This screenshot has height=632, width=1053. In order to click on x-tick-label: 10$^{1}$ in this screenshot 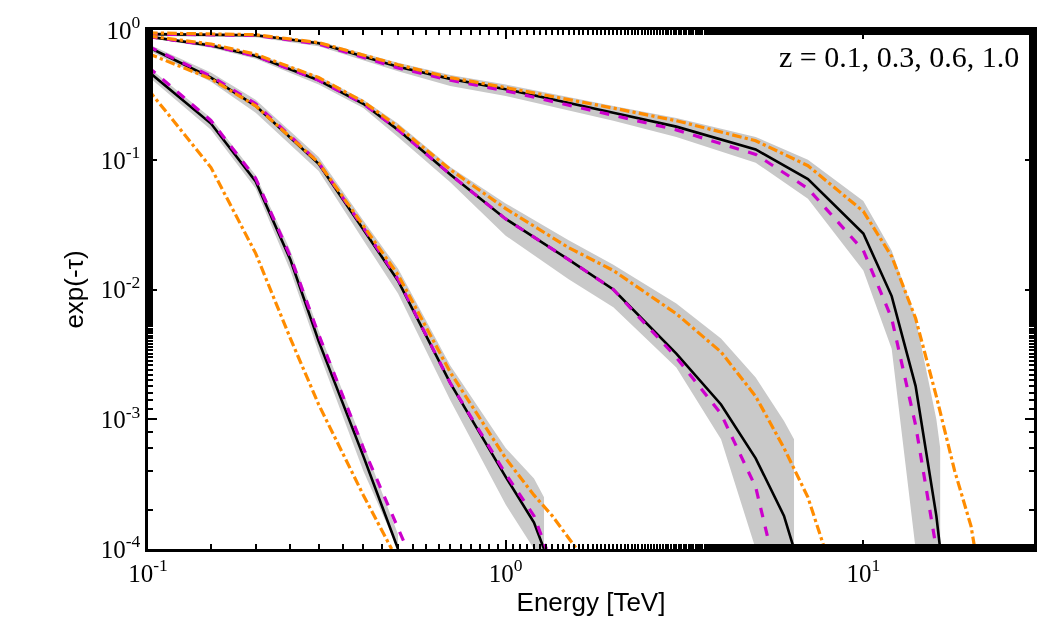, I will do `click(863, 571)`.